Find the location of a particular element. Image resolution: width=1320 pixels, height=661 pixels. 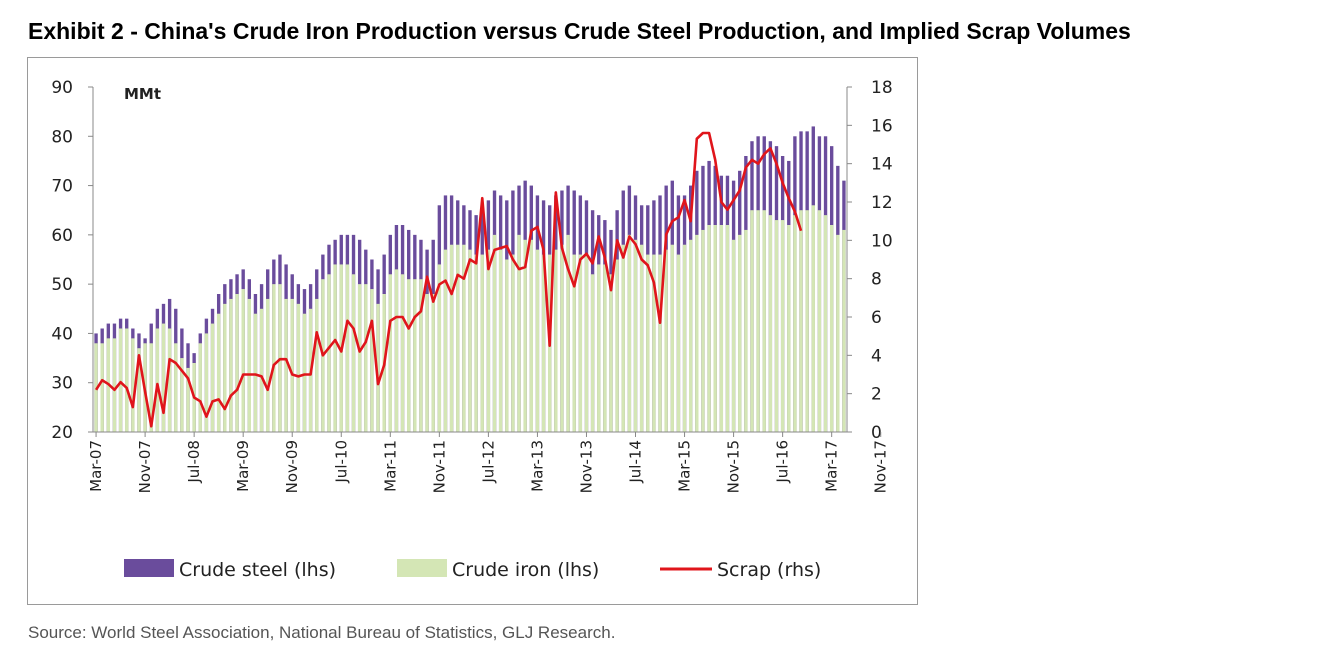

legend-swatch-crude-iron is located at coordinates (422, 568).